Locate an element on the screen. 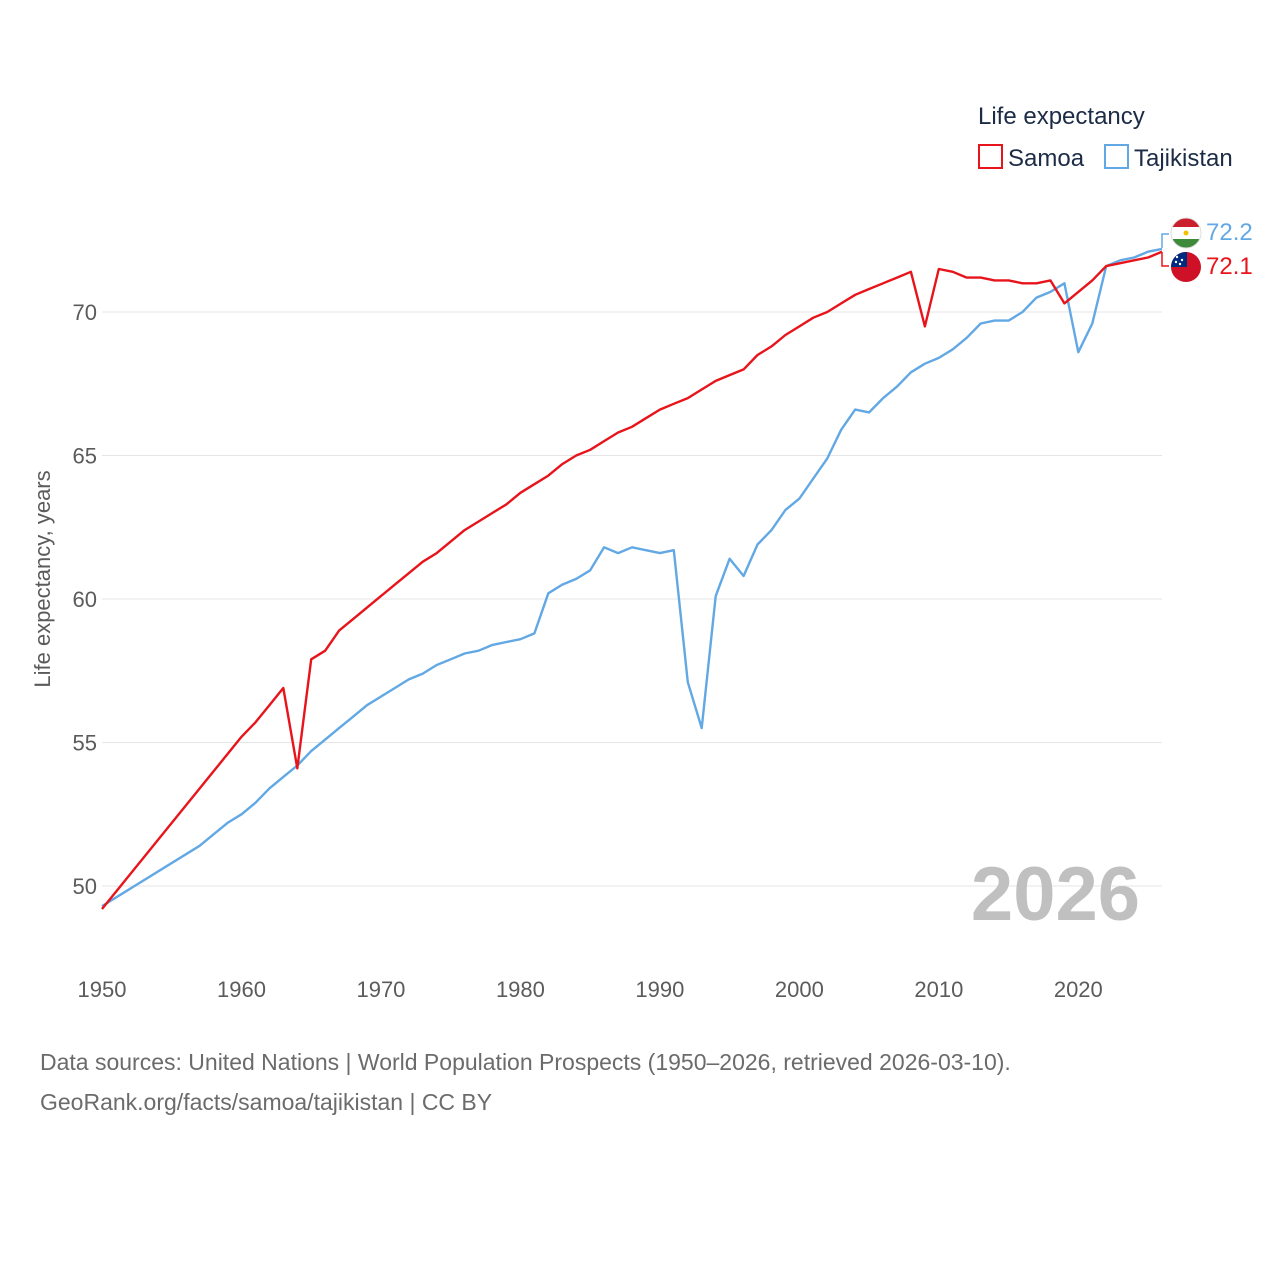  samoa-end-value: 72.1 is located at coordinates (1229, 266).